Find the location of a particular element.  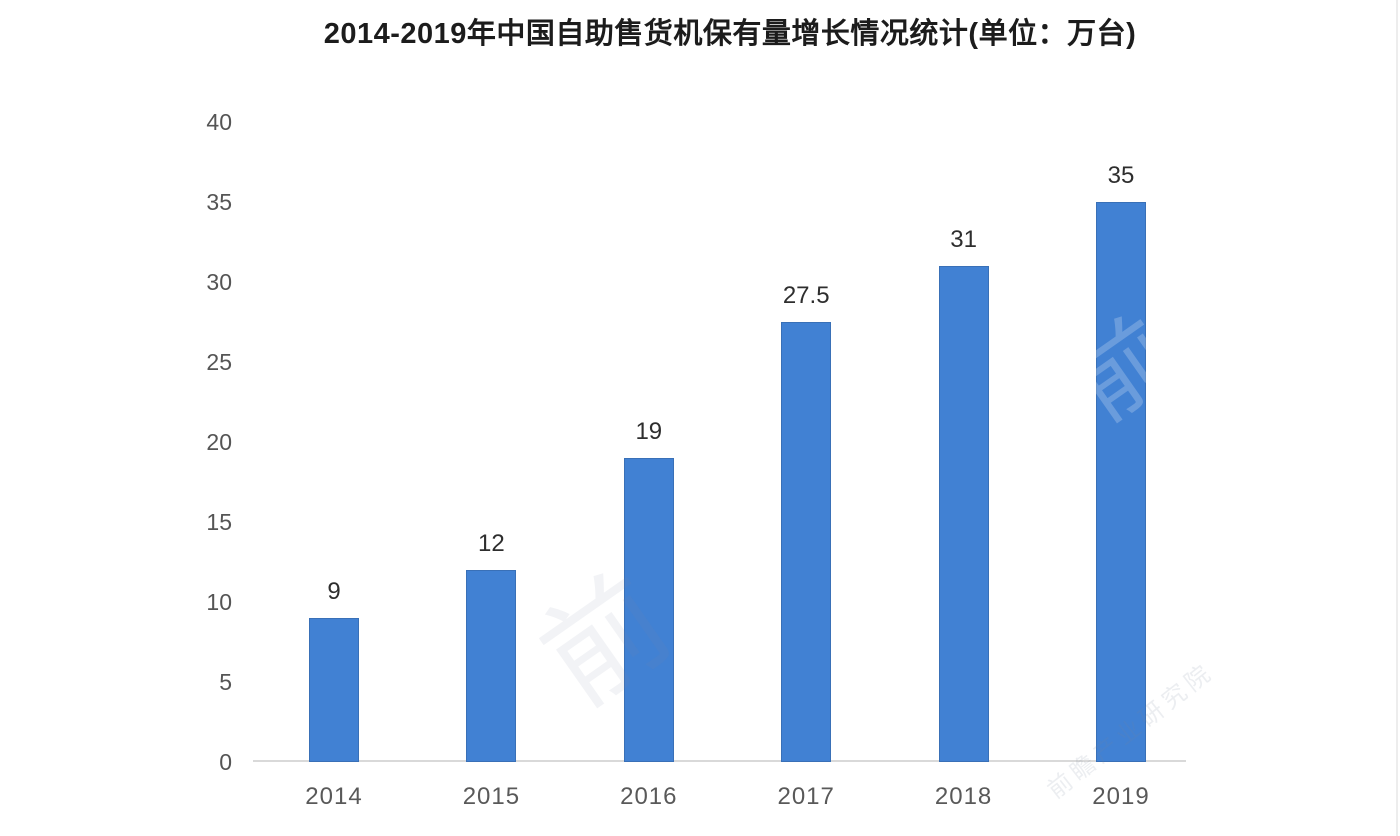

y-tick-label: 20 is located at coordinates (219, 442).